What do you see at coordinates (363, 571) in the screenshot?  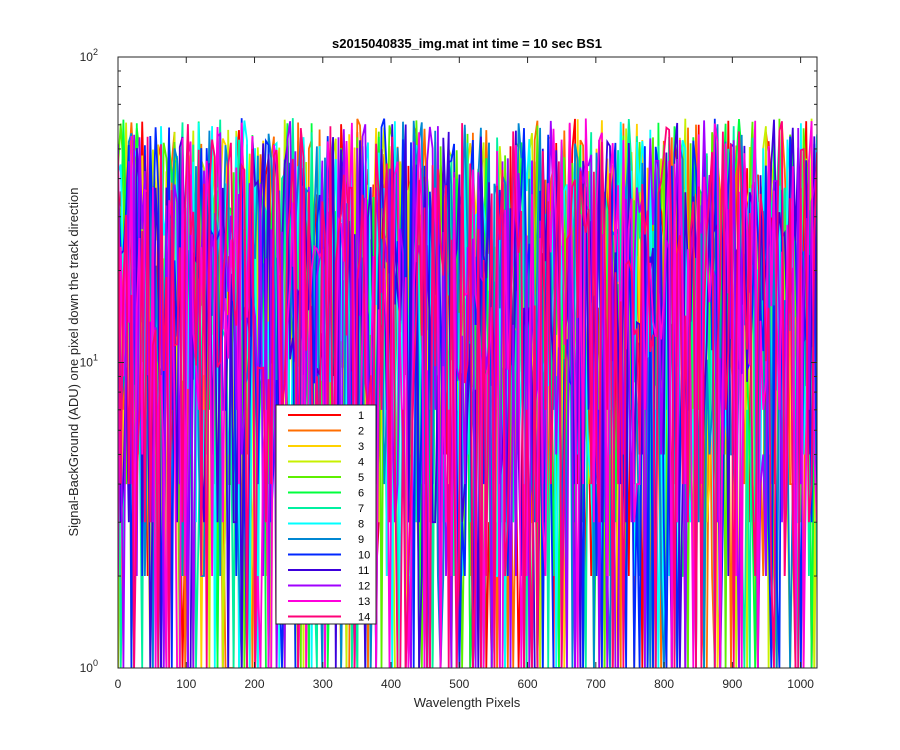 I see `legend-label: 11` at bounding box center [363, 571].